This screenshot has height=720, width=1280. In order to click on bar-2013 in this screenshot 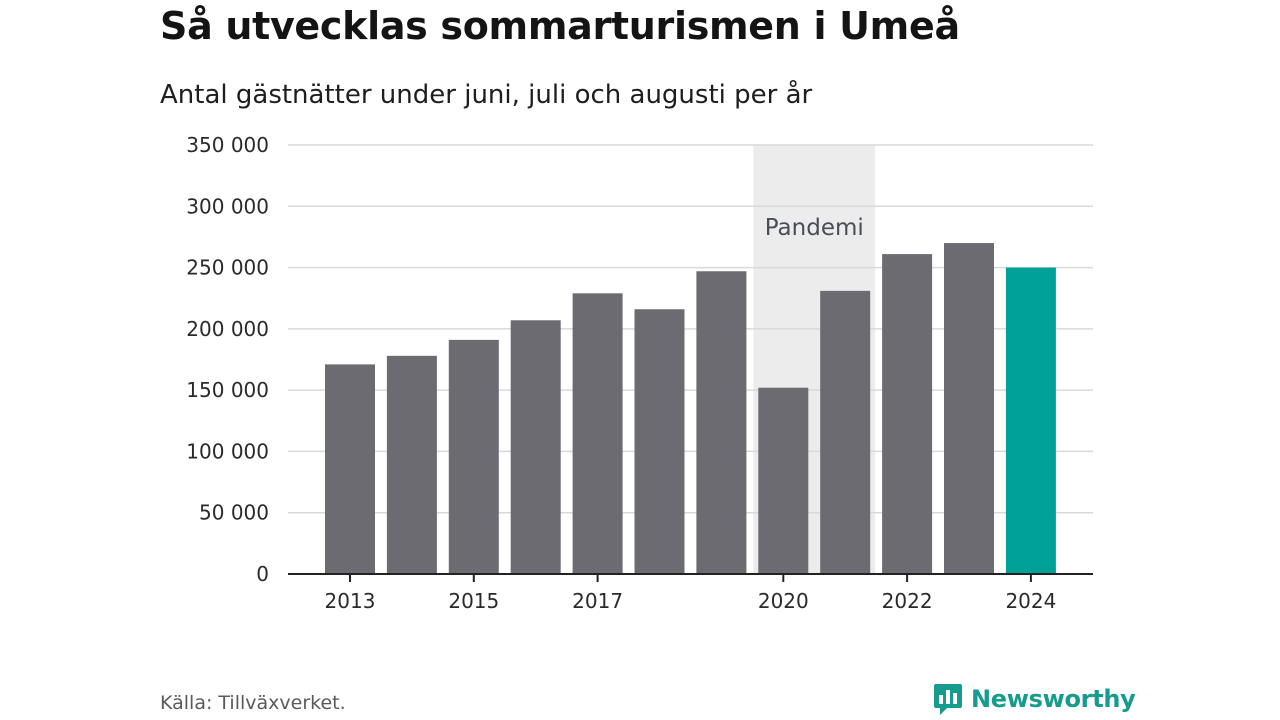, I will do `click(350, 469)`.